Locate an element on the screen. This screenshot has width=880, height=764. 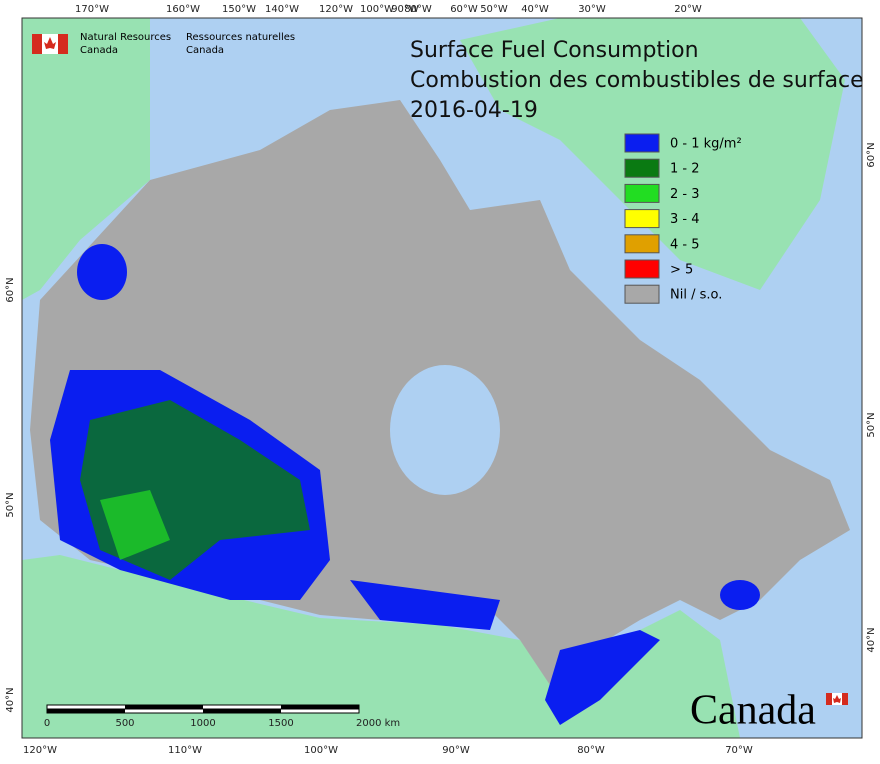
graticule-label: 60°W is located at coordinates (464, 9).